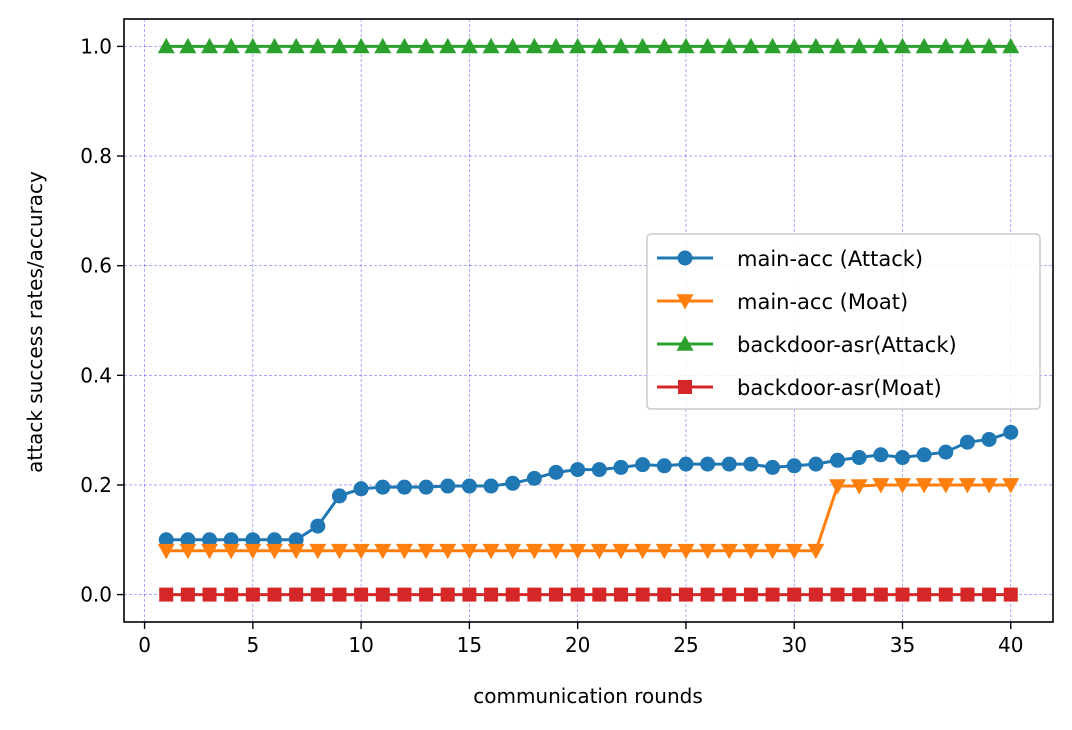 The width and height of the screenshot is (1072, 730). What do you see at coordinates (577, 645) in the screenshot?
I see `x-tick-label: 20` at bounding box center [577, 645].